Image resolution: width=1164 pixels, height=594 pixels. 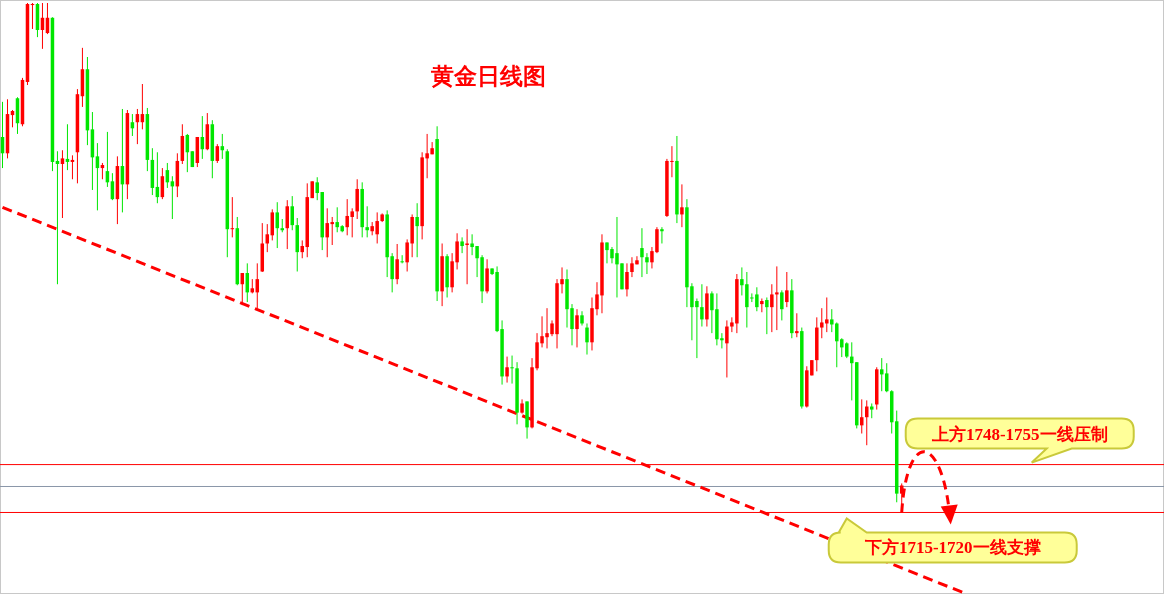 I want to click on text: 黄金日线图, so click(x=488, y=76).